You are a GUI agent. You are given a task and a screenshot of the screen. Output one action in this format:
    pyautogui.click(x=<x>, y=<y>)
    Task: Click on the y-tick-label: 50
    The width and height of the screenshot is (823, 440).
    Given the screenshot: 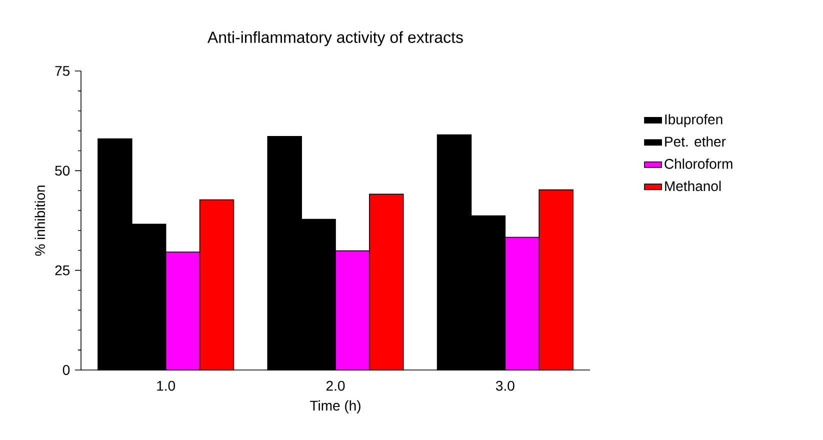 What is the action you would take?
    pyautogui.click(x=62, y=171)
    